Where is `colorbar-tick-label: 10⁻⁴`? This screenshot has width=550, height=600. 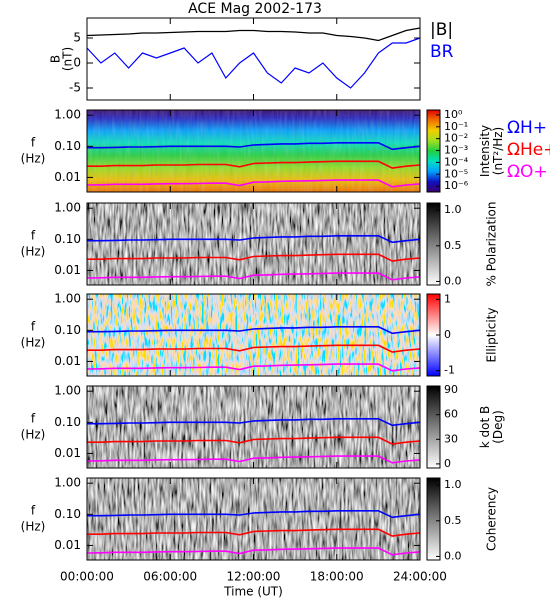 colorbar-tick-label: 10⁻⁴ is located at coordinates (456, 161).